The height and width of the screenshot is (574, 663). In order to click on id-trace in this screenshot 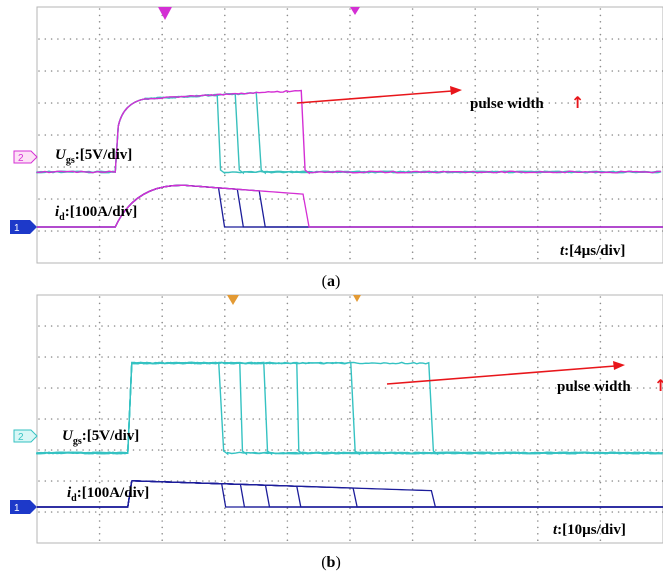, I will do `click(350, 206)`.